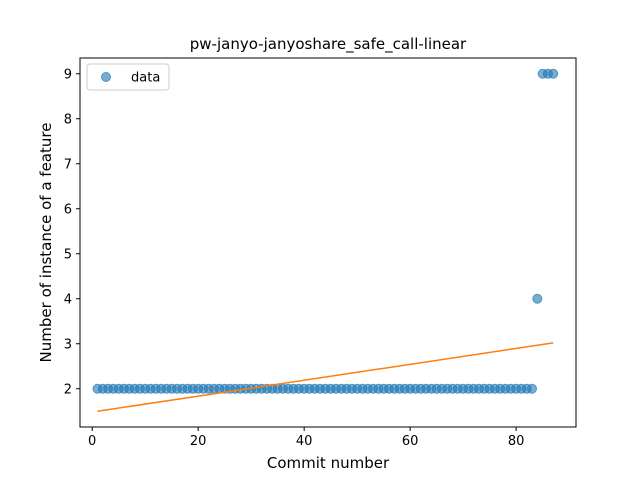  I want to click on legend-label-data: data, so click(145, 78).